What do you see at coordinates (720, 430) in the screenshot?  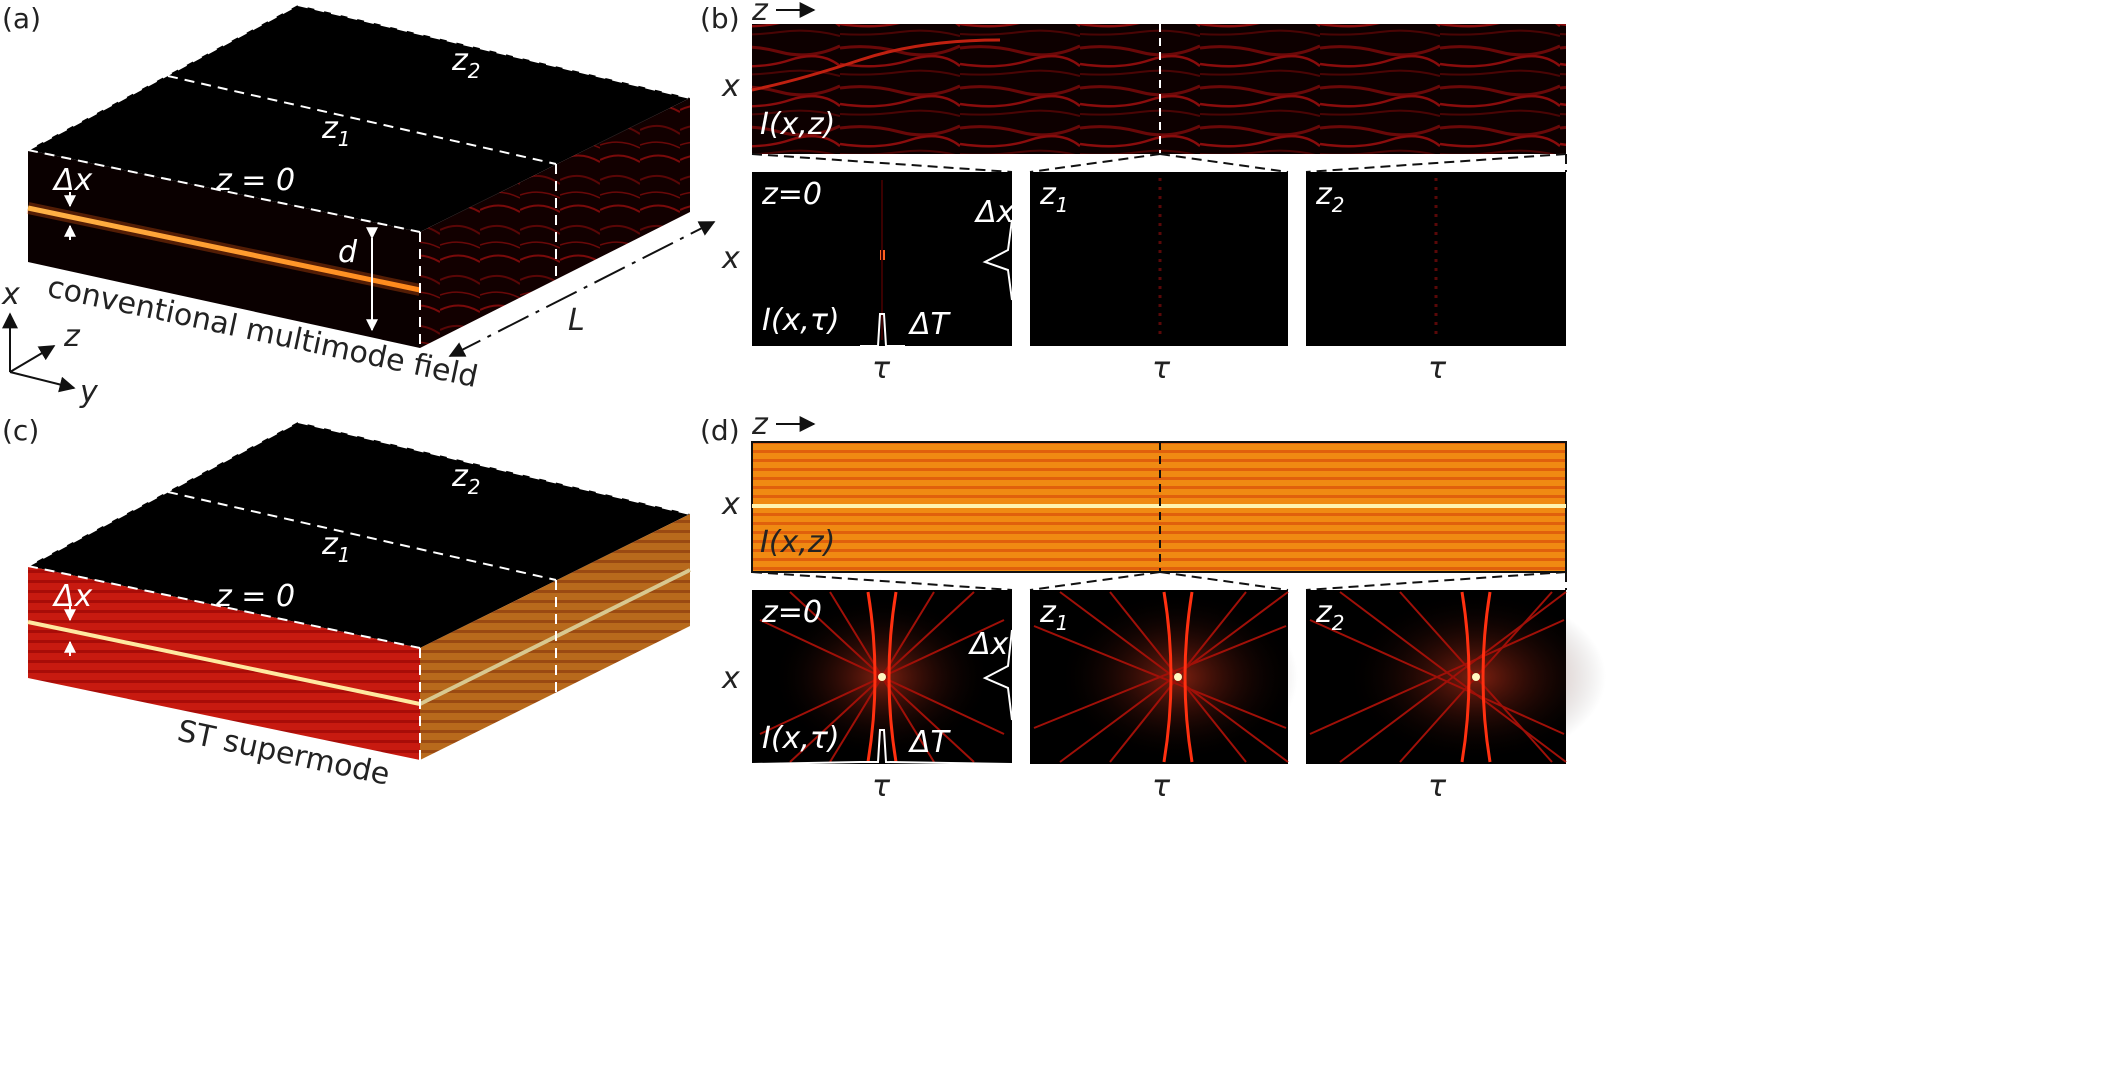 I see `panel-d-label: (d)` at bounding box center [720, 430].